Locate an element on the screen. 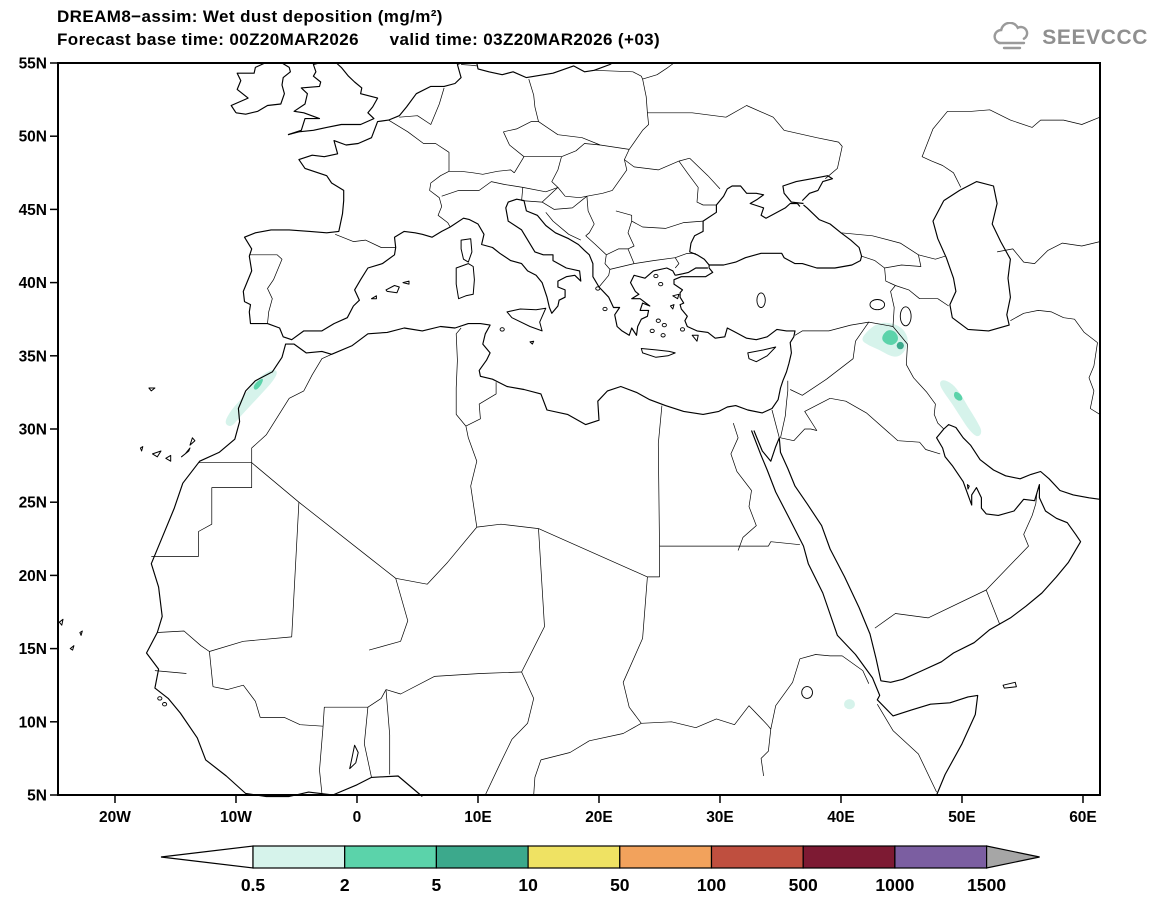 Image resolution: width=1165 pixels, height=907 pixels. colorbar-tick-label: 1000 is located at coordinates (894, 885).